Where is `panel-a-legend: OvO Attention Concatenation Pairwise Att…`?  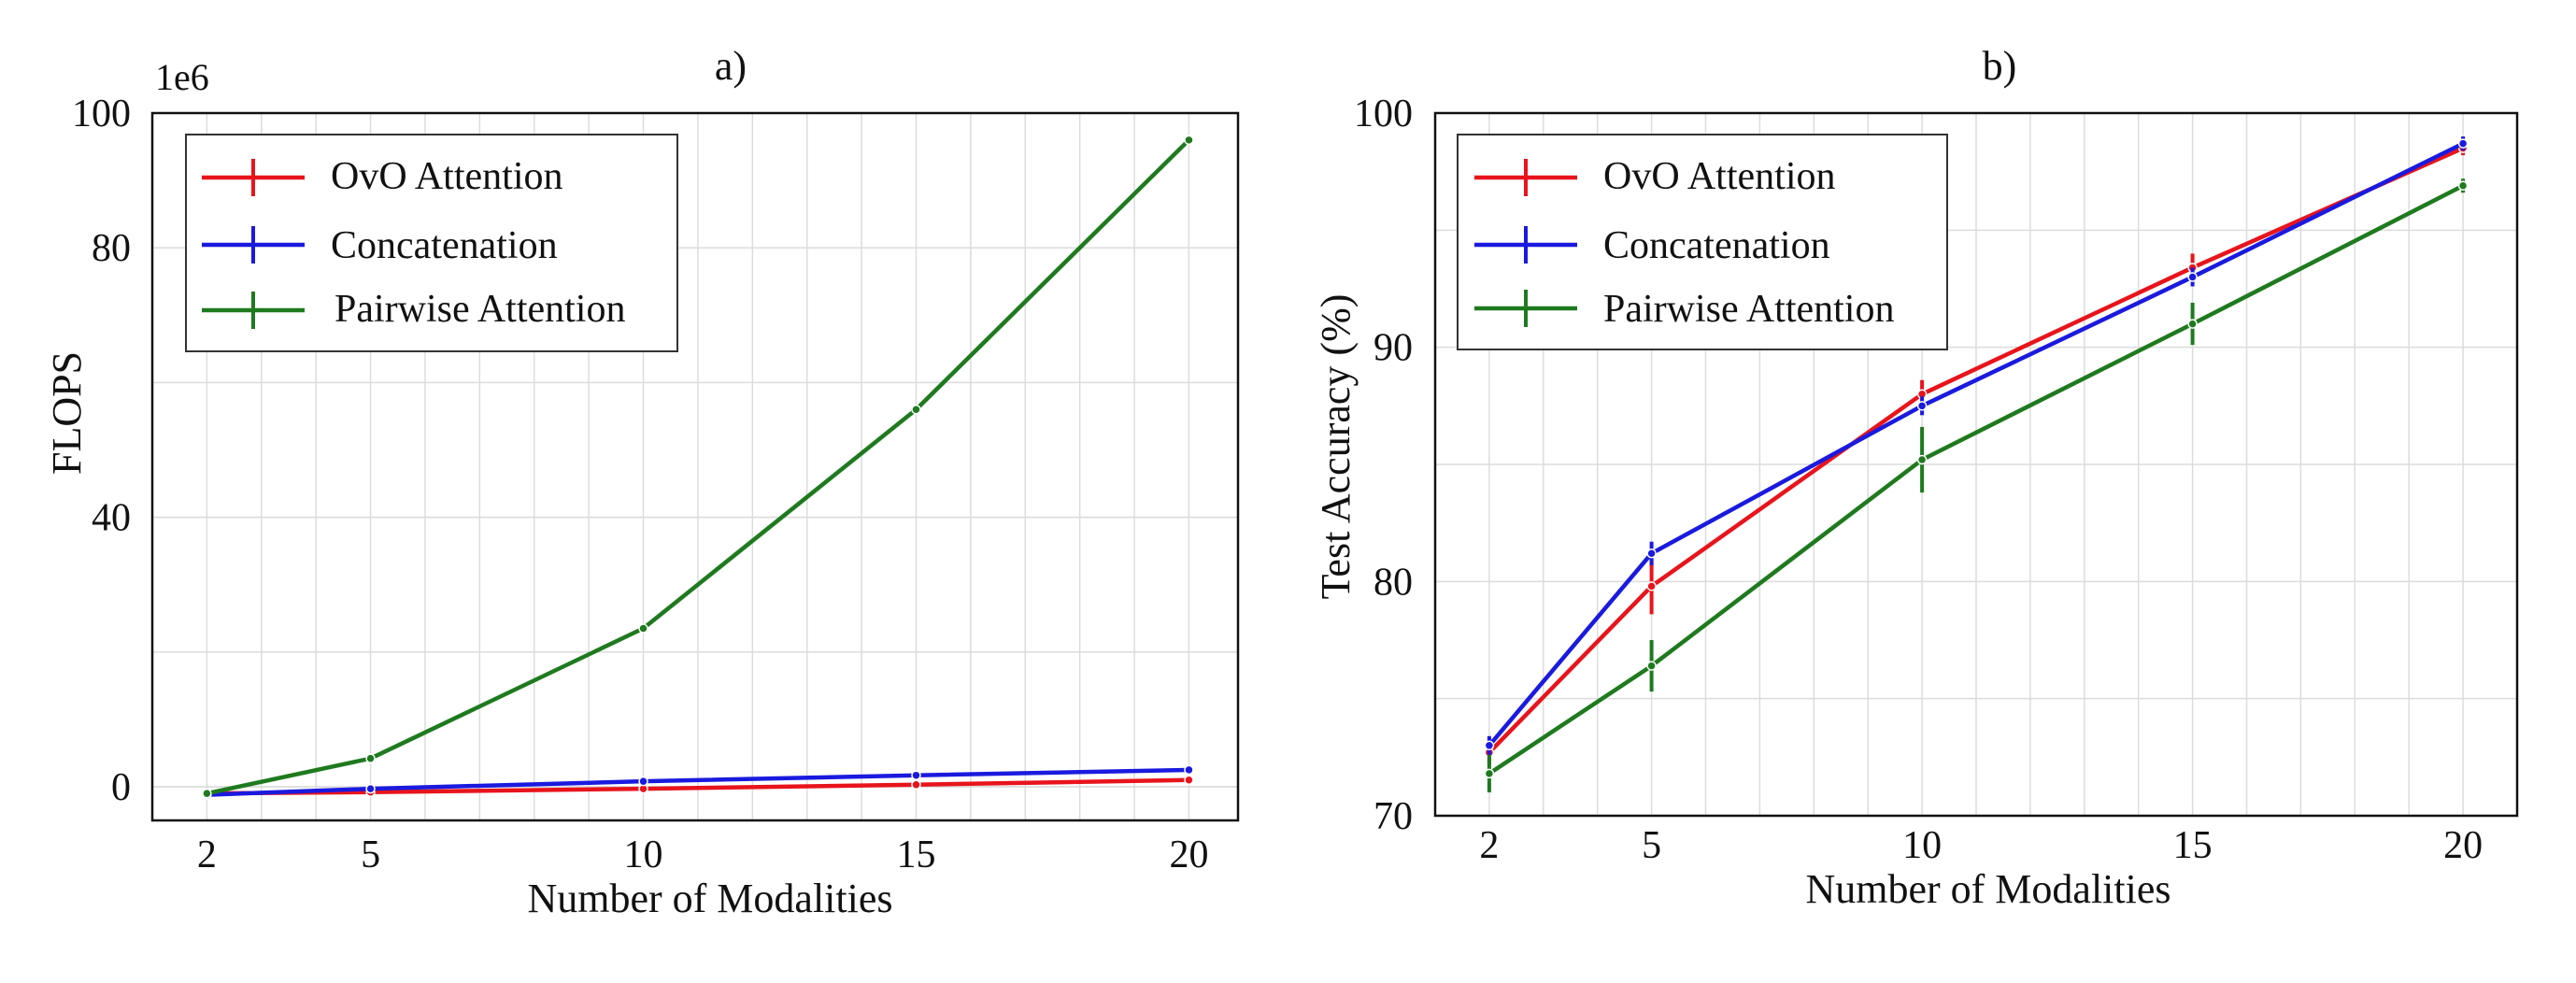
panel-a-legend: OvO Attention Concatenation Pairwise Att… is located at coordinates (432, 243).